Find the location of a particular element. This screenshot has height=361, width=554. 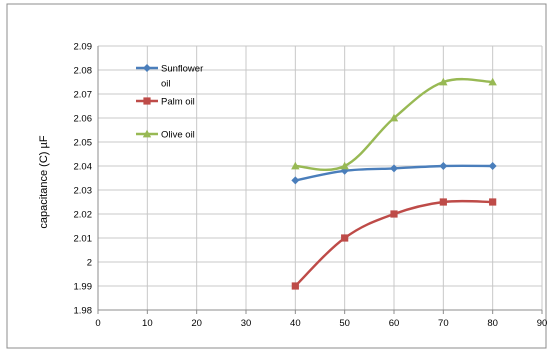

x-tick-label: 90 is located at coordinates (542, 323).